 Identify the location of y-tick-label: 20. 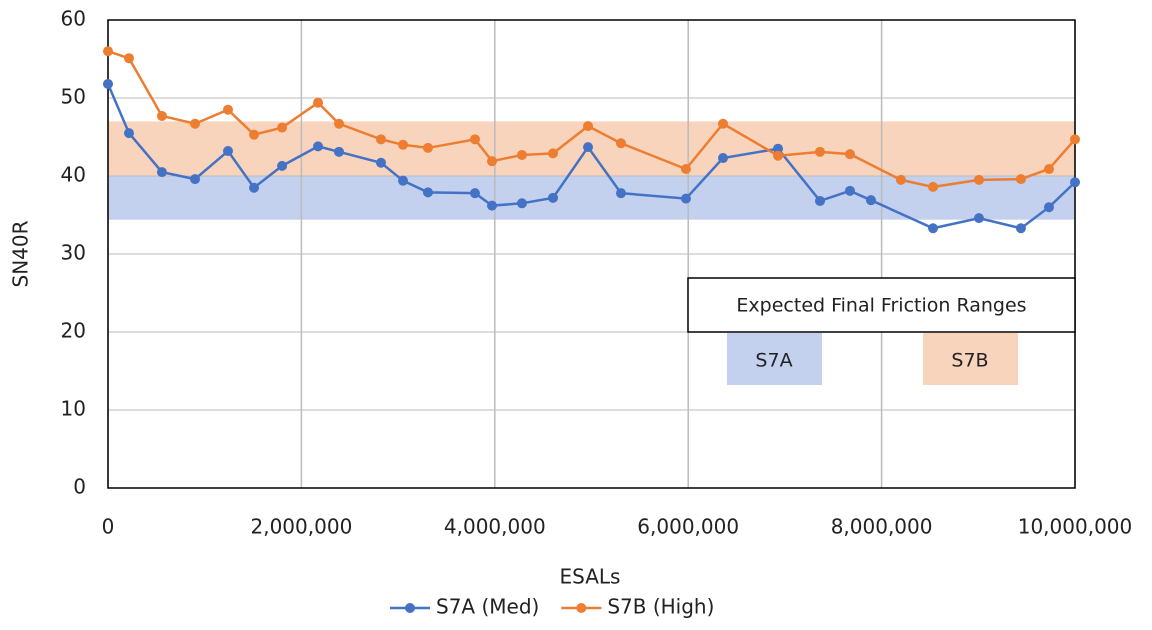
(73, 331).